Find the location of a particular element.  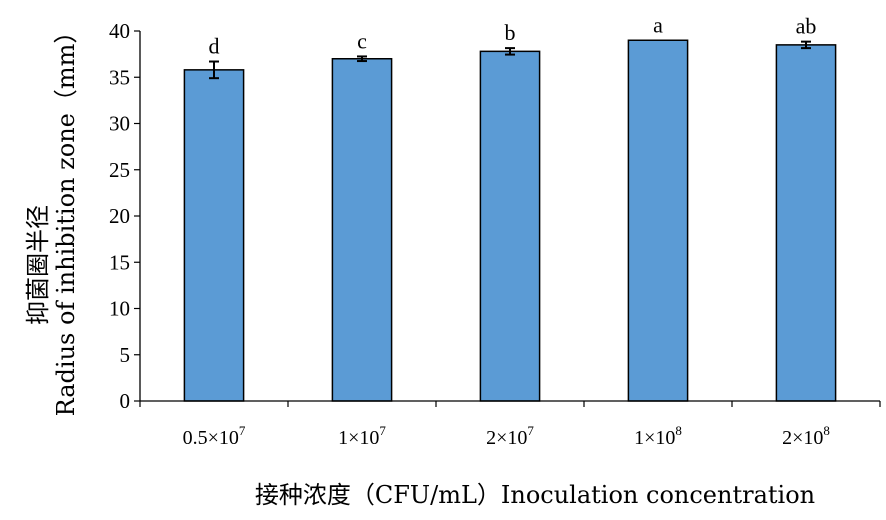

x-tick-label: 1×10⁷ is located at coordinates (362, 436).